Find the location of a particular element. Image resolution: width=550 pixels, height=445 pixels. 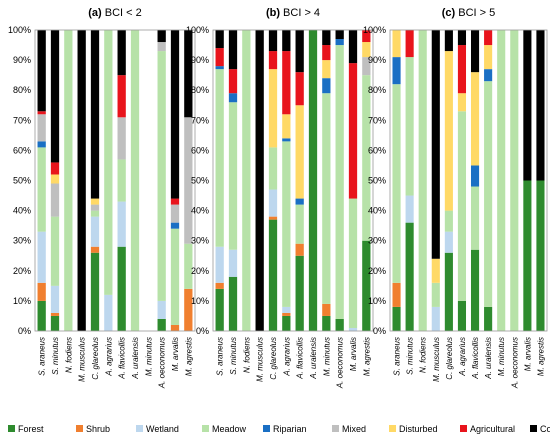

legend-label: Mixed is located at coordinates (354, 429).